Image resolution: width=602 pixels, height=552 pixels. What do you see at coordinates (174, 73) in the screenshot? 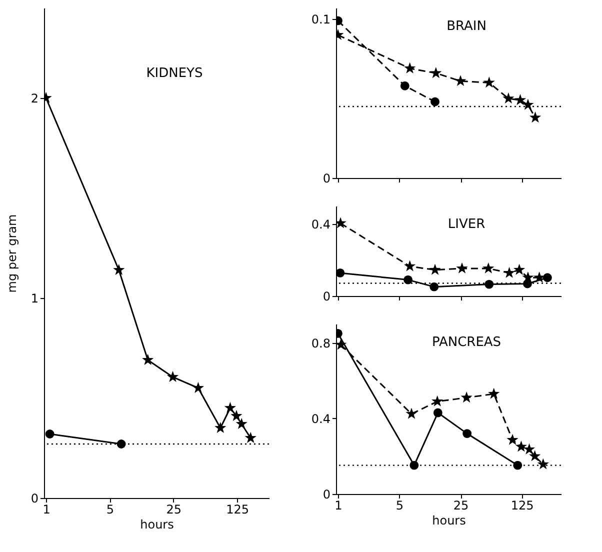
I see `text: KIDNEYS` at bounding box center [174, 73].